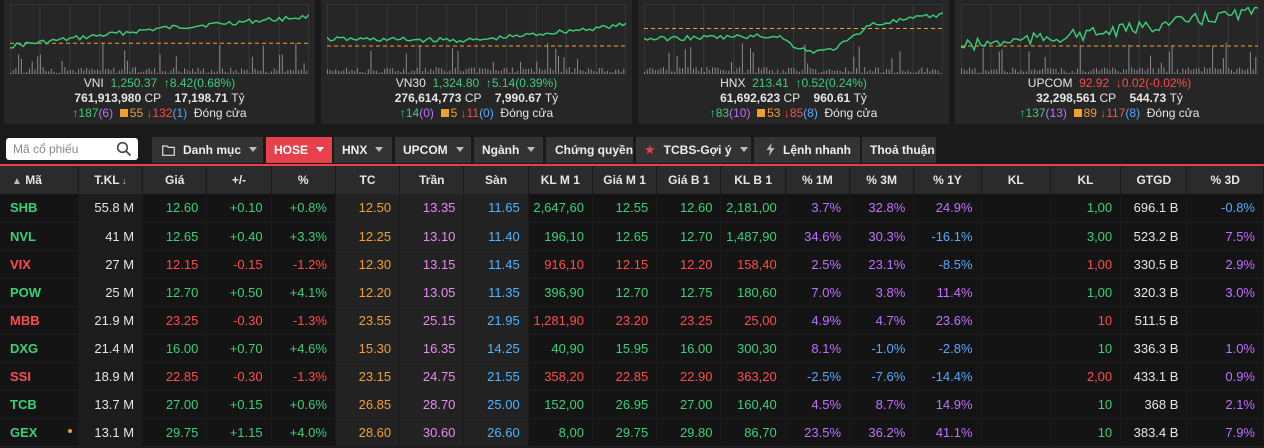  What do you see at coordinates (518, 98) in the screenshot?
I see `index-turnover: 7,990.67` at bounding box center [518, 98].